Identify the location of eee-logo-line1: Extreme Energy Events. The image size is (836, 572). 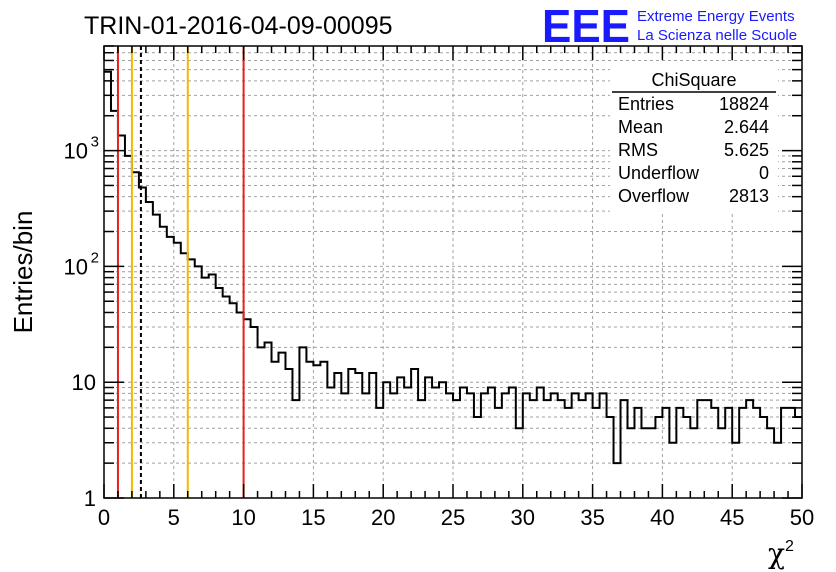
(716, 16).